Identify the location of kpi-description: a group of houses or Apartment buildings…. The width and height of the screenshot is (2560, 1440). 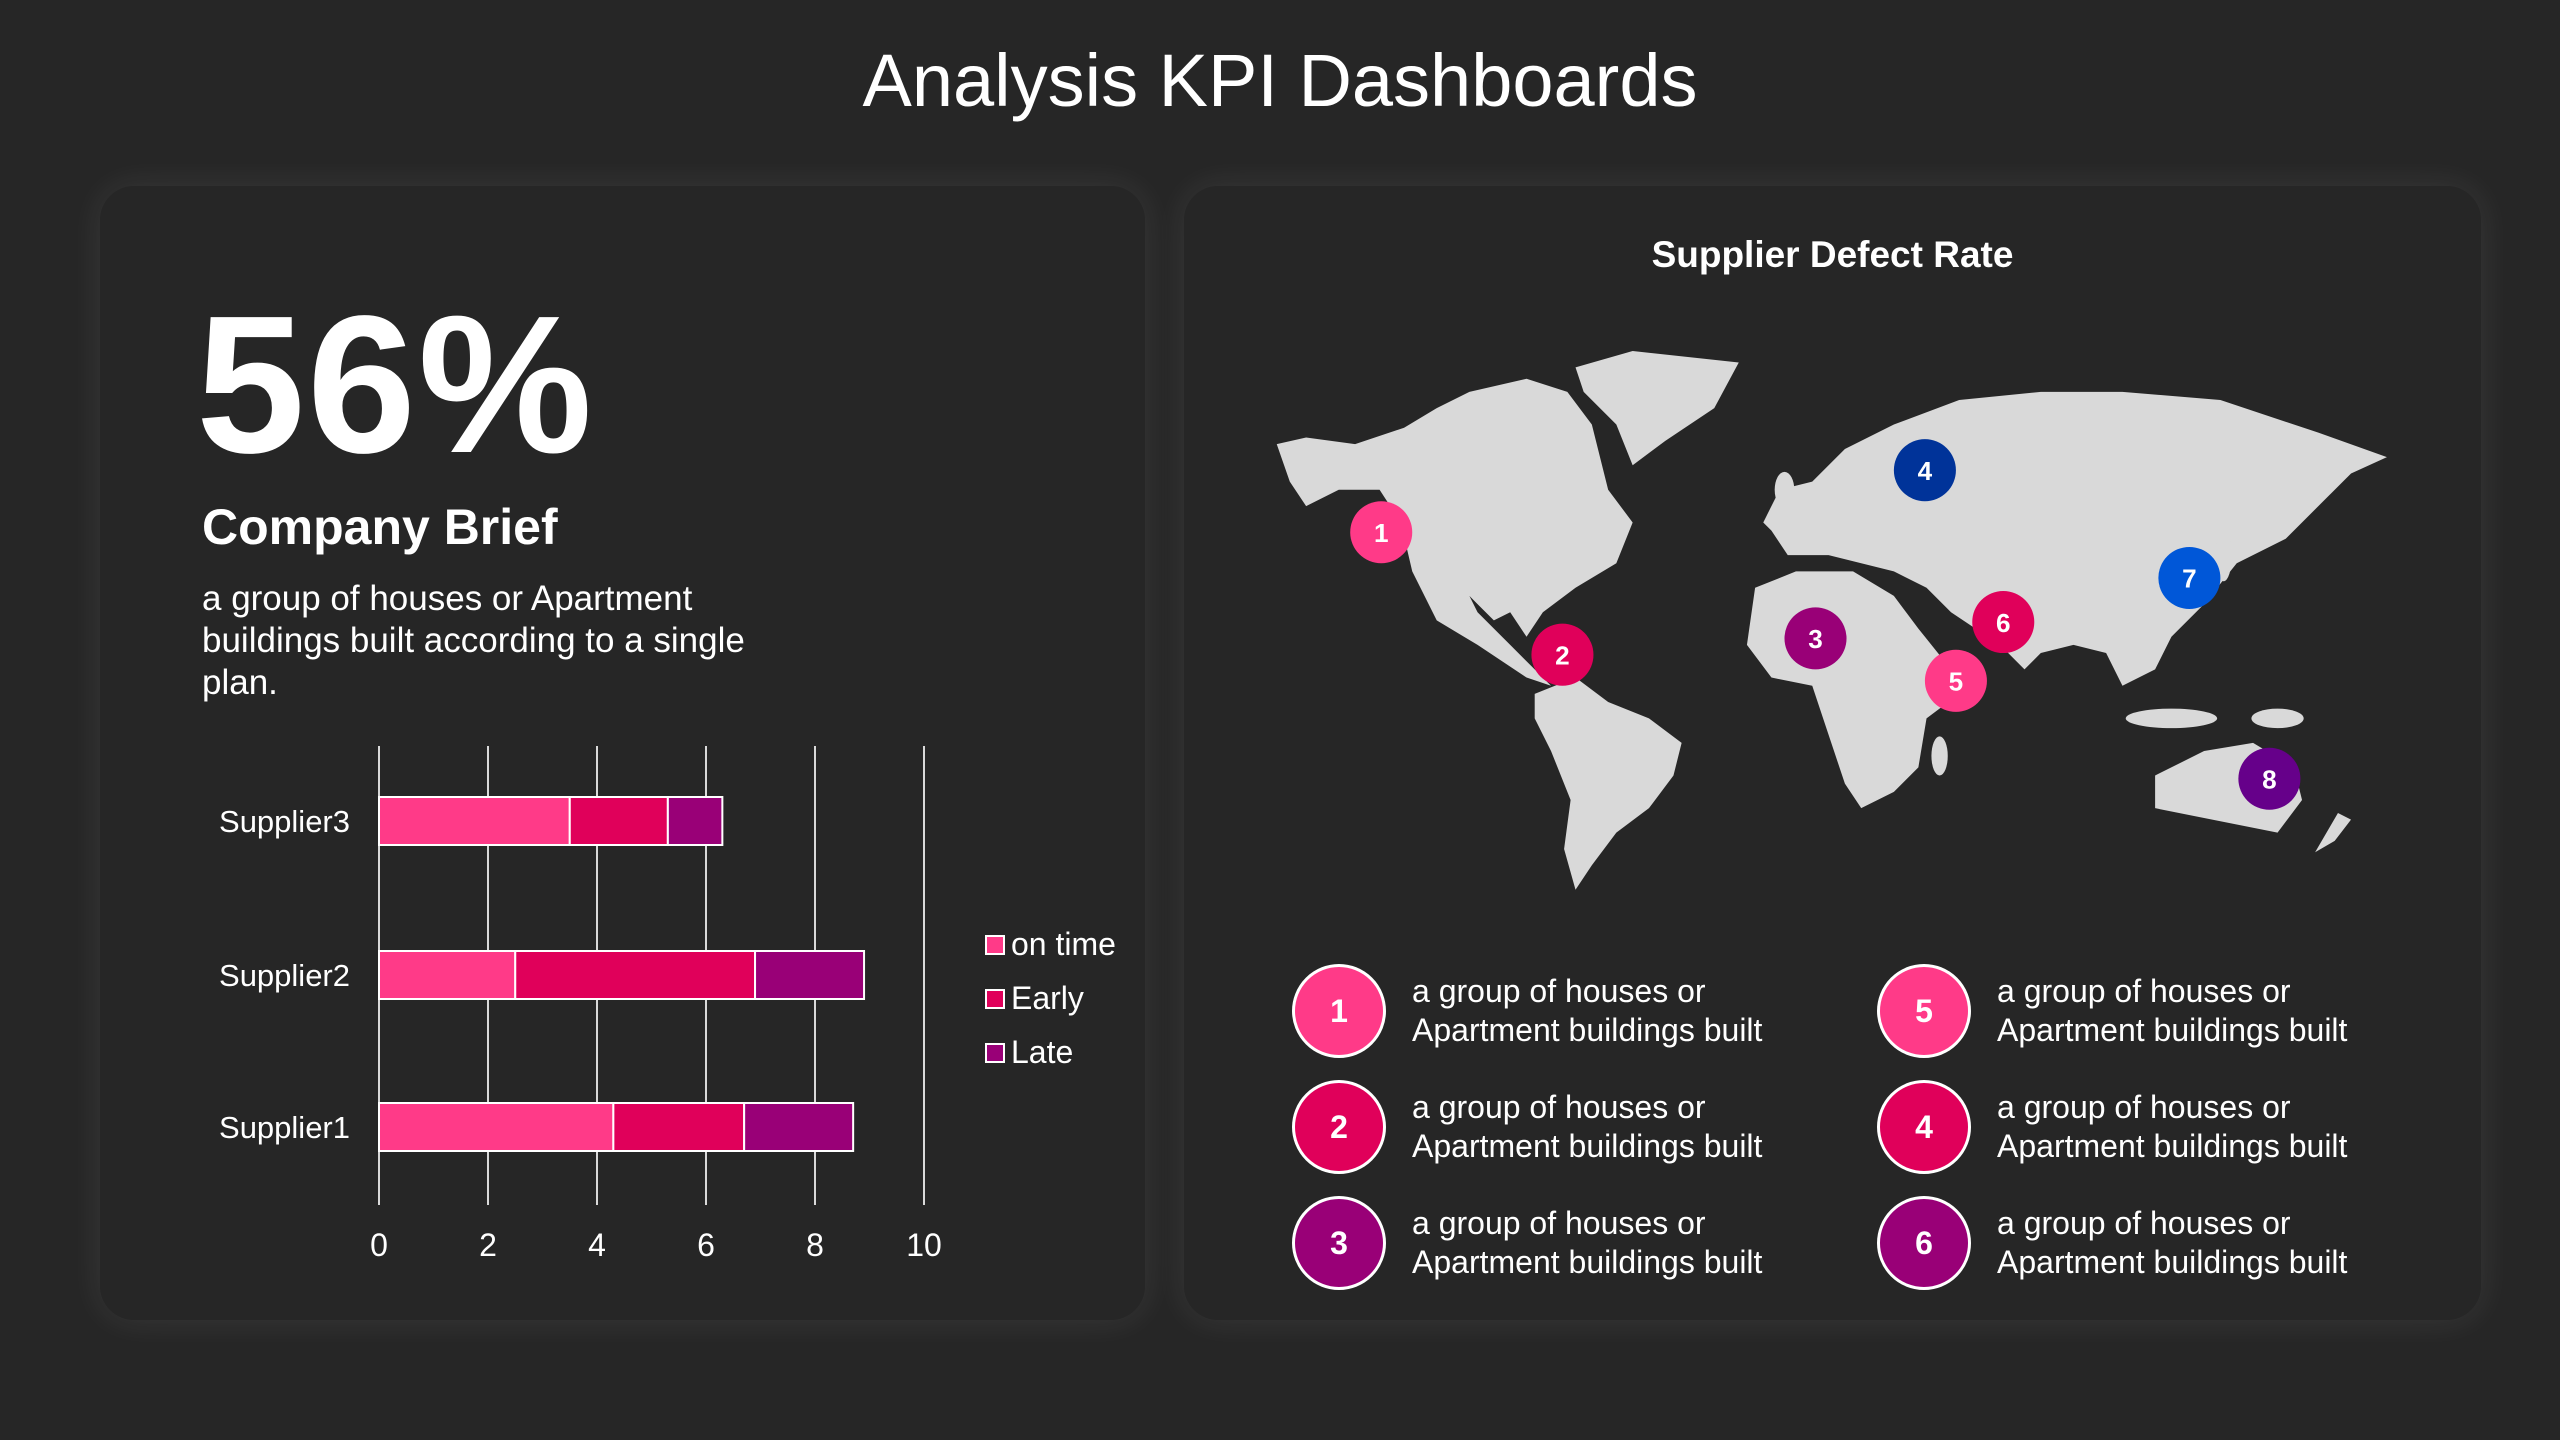
(473, 640).